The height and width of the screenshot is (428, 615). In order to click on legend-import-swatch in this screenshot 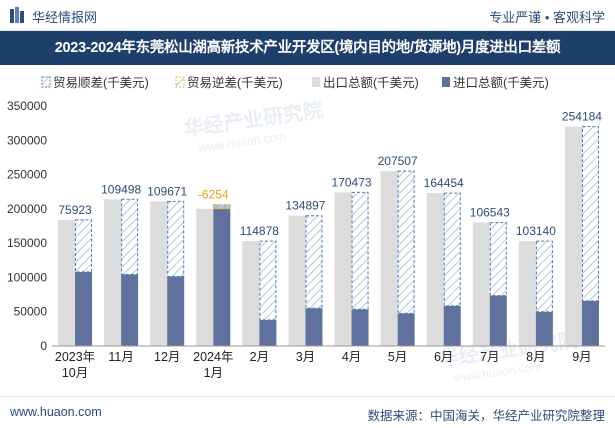, I will do `click(446, 82)`.